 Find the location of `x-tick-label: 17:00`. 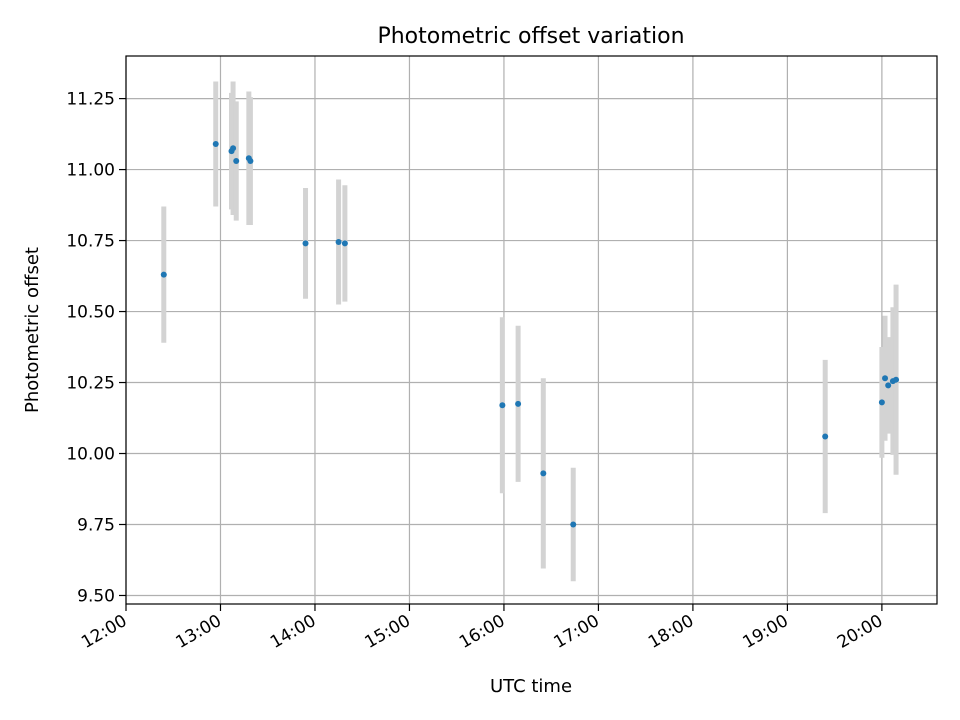

x-tick-label: 17:00 is located at coordinates (576, 632).